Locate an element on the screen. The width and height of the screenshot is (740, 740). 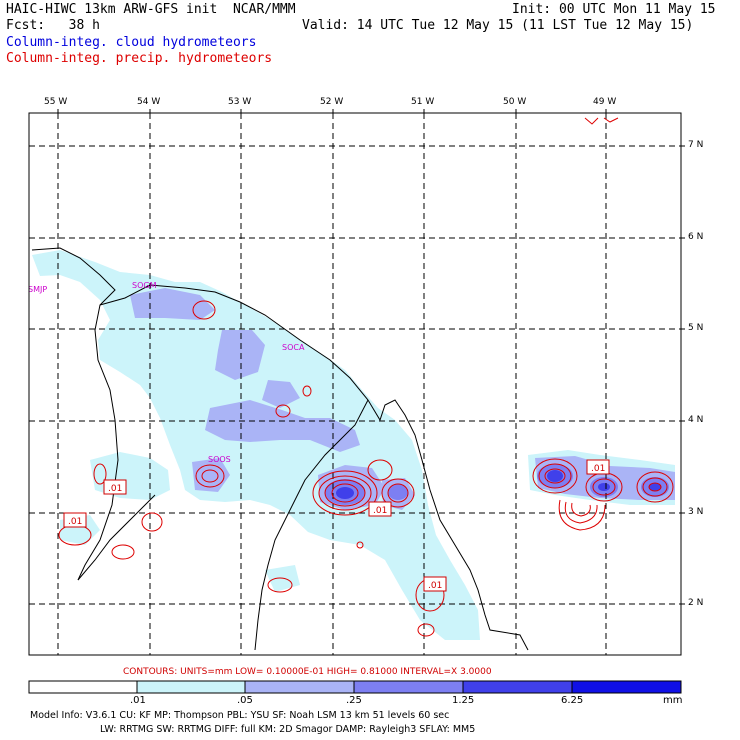
lon-label: 52 W is located at coordinates (332, 102).